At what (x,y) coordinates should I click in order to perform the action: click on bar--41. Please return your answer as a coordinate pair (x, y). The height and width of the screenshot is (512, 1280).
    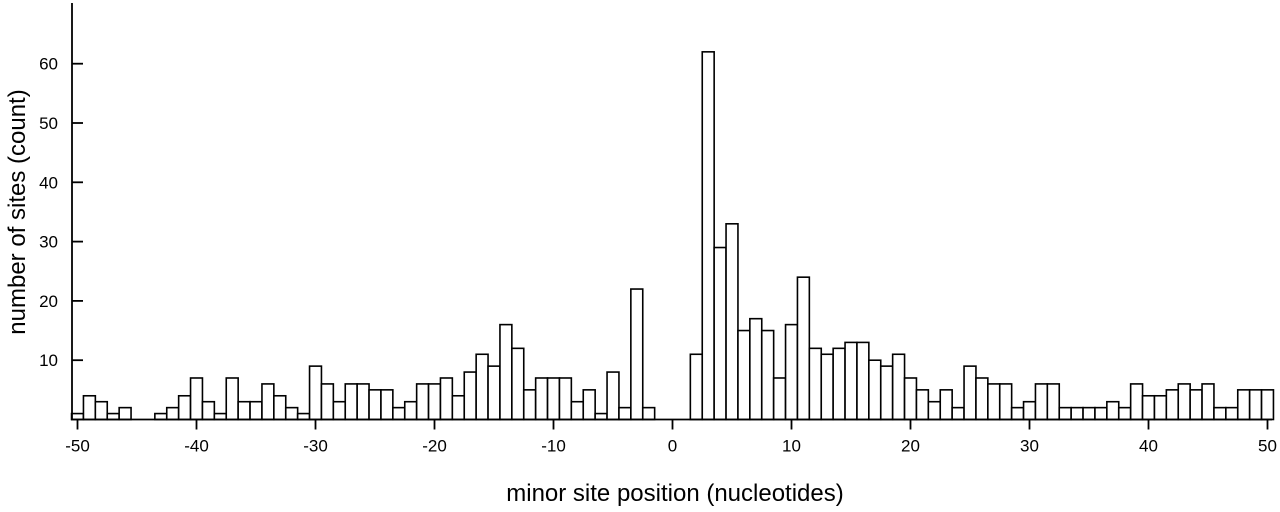
    Looking at the image, I should click on (184, 407).